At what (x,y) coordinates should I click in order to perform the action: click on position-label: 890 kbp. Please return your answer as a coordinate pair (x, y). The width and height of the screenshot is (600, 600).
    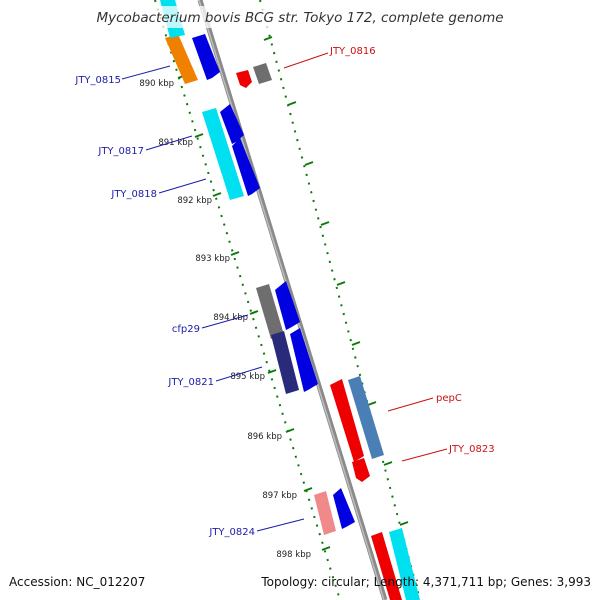
    Looking at the image, I should click on (156, 84).